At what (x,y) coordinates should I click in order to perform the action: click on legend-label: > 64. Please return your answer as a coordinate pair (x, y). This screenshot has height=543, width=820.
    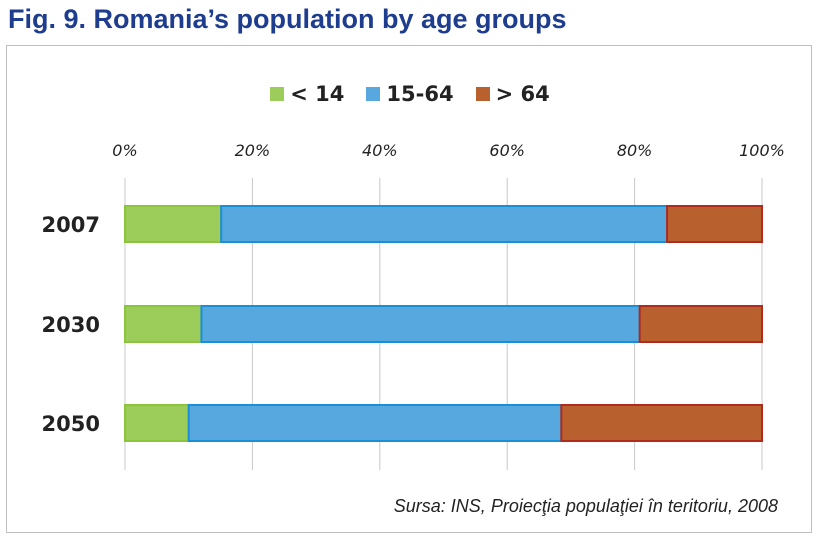
    Looking at the image, I should click on (522, 94).